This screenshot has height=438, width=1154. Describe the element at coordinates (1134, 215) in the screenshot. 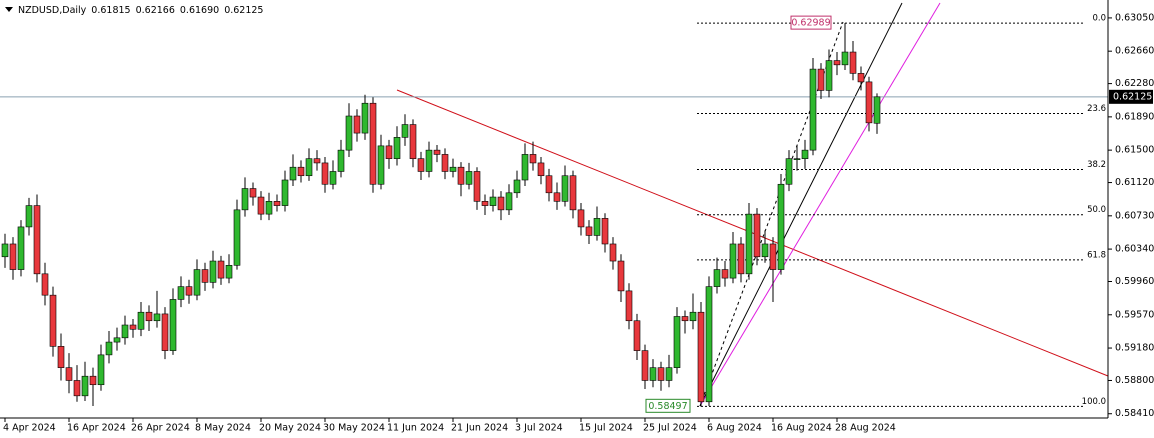

I see `y-tick-label: 0.60730` at that location.